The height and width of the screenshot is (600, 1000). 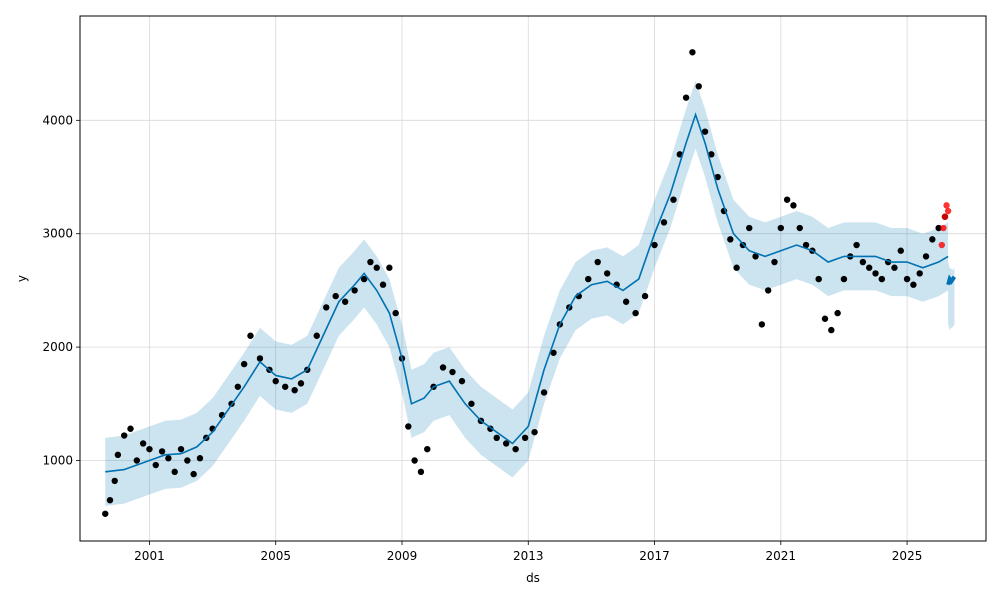 What do you see at coordinates (57, 234) in the screenshot?
I see `y-tick-label: 3000` at bounding box center [57, 234].